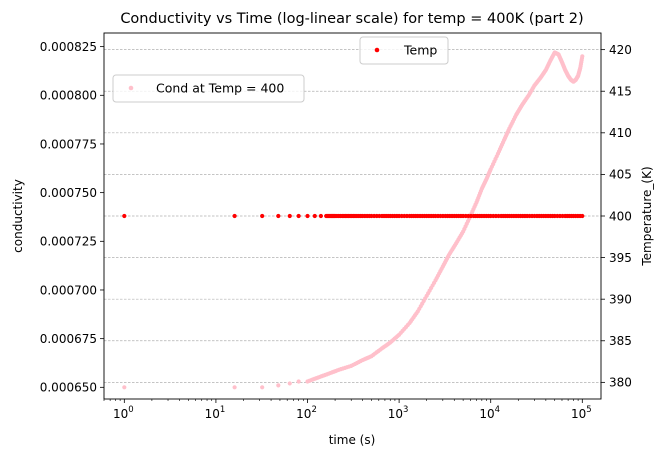  Describe the element at coordinates (68, 144) in the screenshot. I see `left-tick-label: 0.000775` at that location.